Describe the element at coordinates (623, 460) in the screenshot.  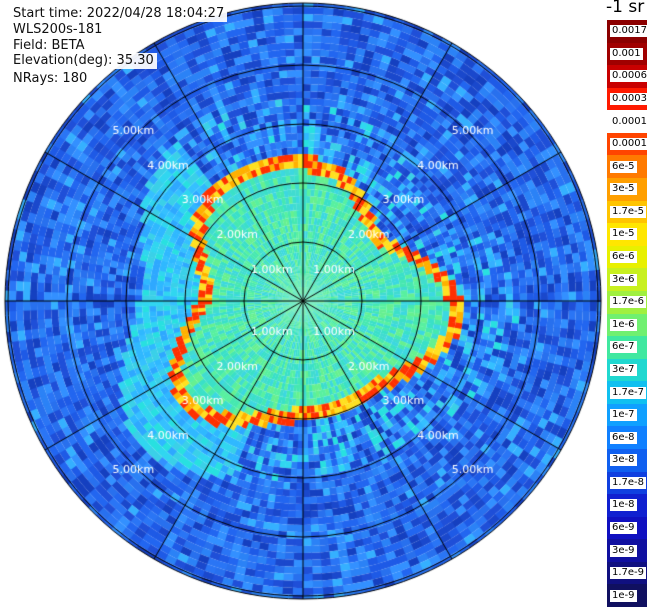
I see `colorbar-label: 3e-8` at that location.